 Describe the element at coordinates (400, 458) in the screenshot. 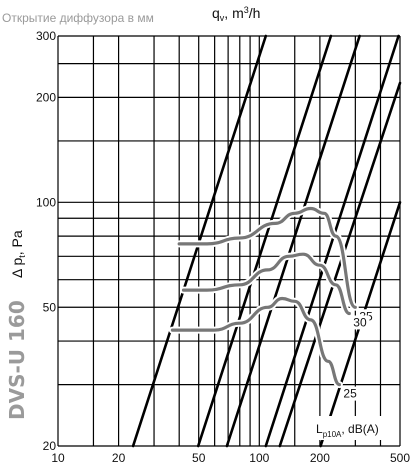

I see `x-tick-label: 500` at that location.